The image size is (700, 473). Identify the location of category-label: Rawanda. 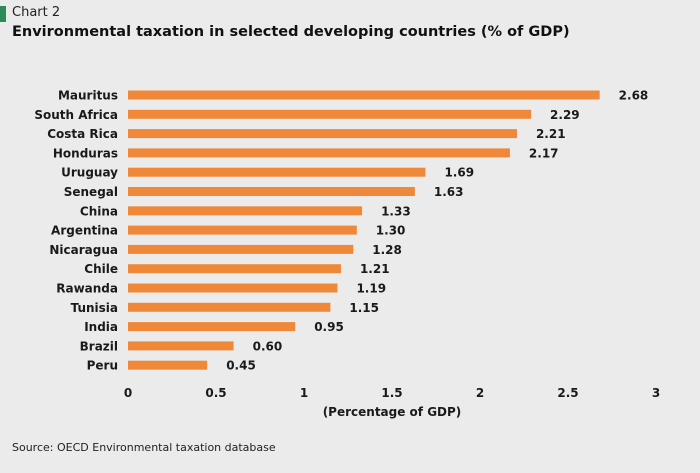
(87, 289).